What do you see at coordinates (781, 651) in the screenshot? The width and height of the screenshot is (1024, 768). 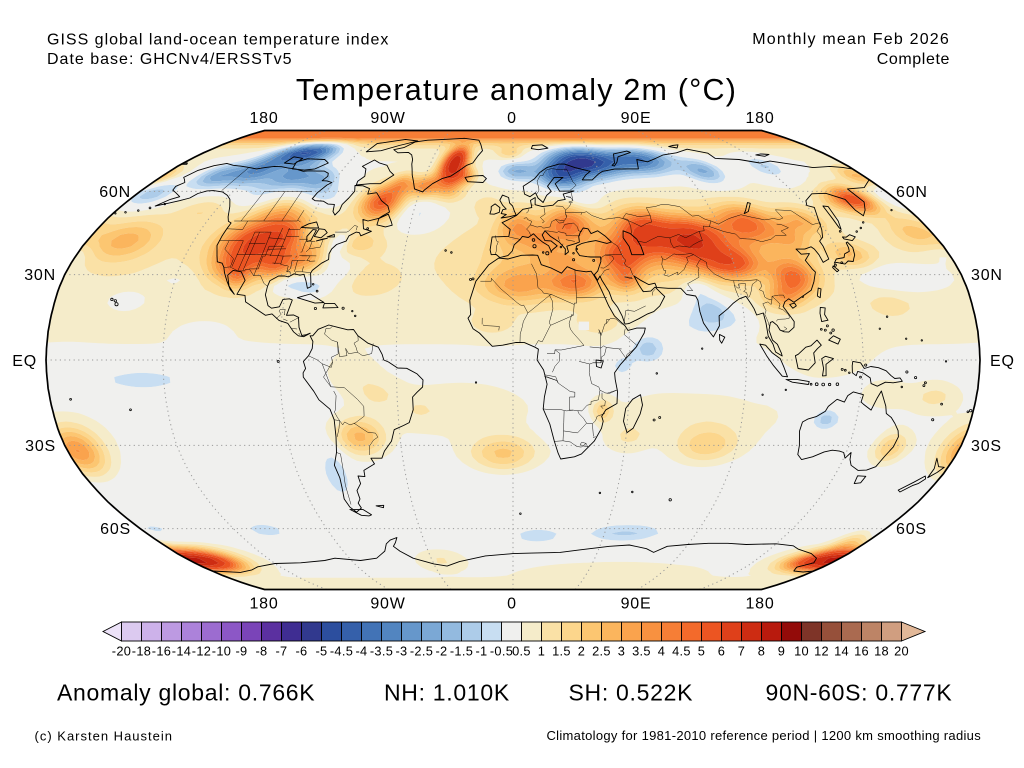 I see `svg-text: 9` at bounding box center [781, 651].